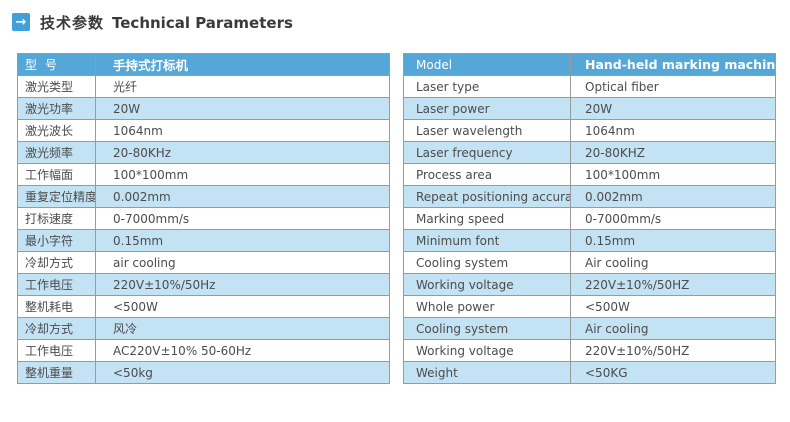  What do you see at coordinates (21, 22) in the screenshot?
I see `arrow-right-icon: →` at bounding box center [21, 22].